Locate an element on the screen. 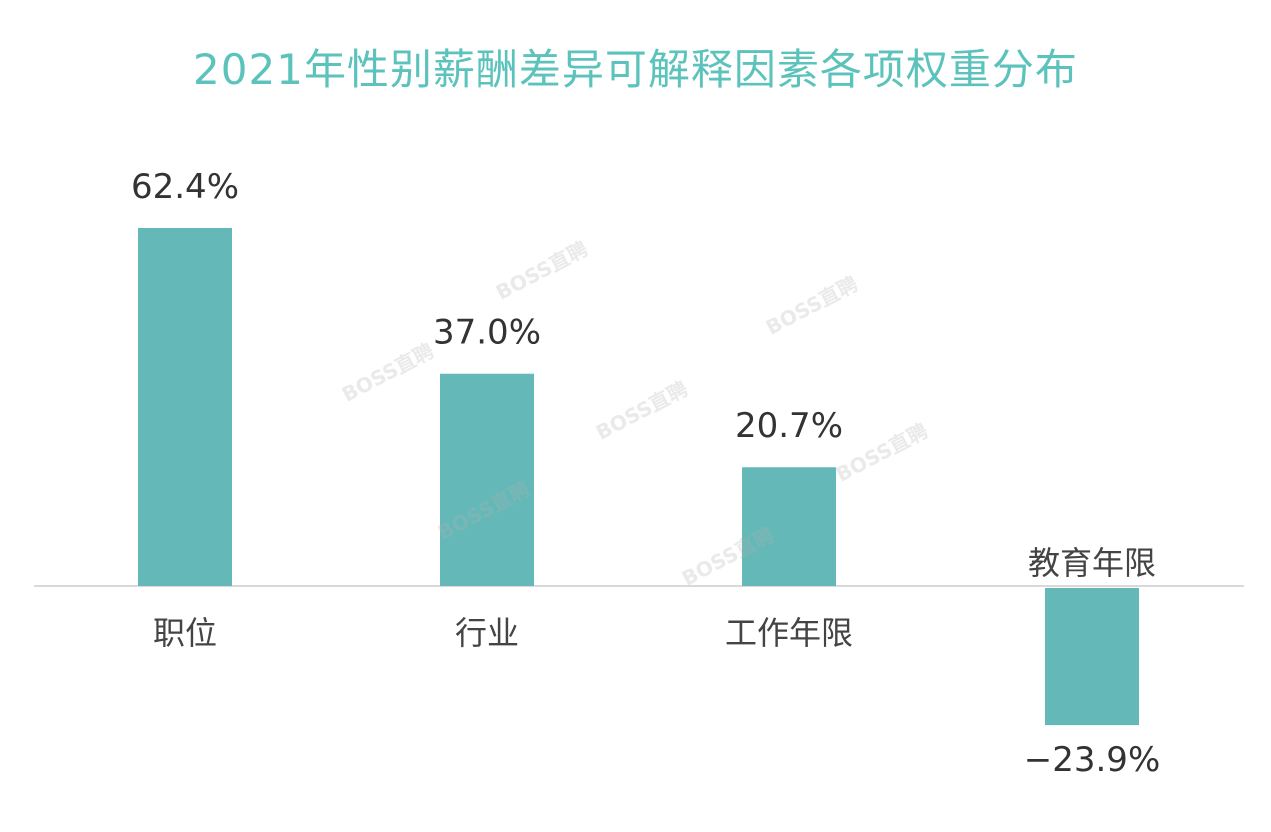  chart-title: 2021年性别薪酬差异可解释因素各项权重分布 is located at coordinates (635, 69).